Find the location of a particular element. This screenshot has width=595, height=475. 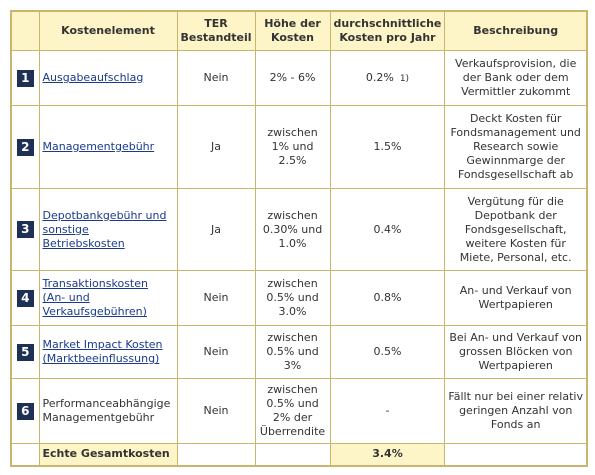

kosten-value: - is located at coordinates (387, 410).